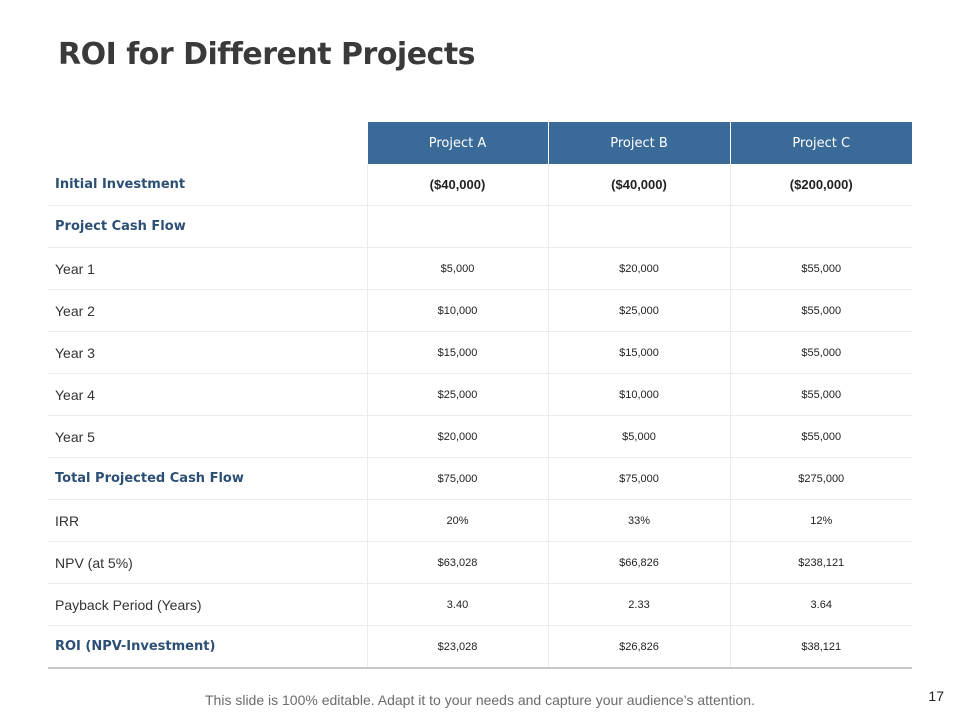  What do you see at coordinates (207, 143) in the screenshot?
I see `header-corner-cell` at bounding box center [207, 143].